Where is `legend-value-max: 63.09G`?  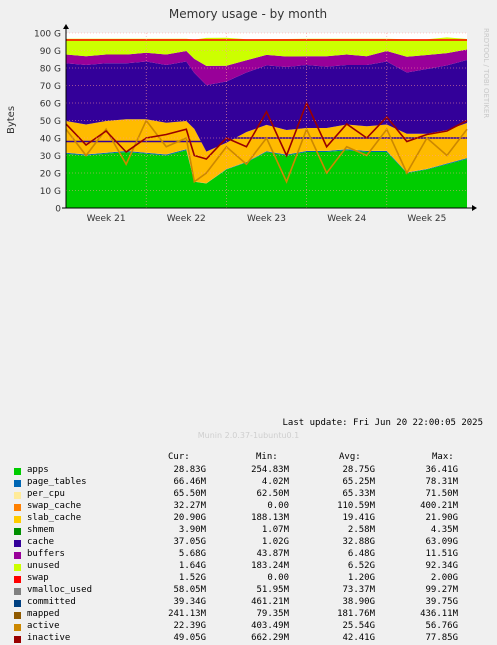 legend-value-max: 63.09G is located at coordinates (441, 542).